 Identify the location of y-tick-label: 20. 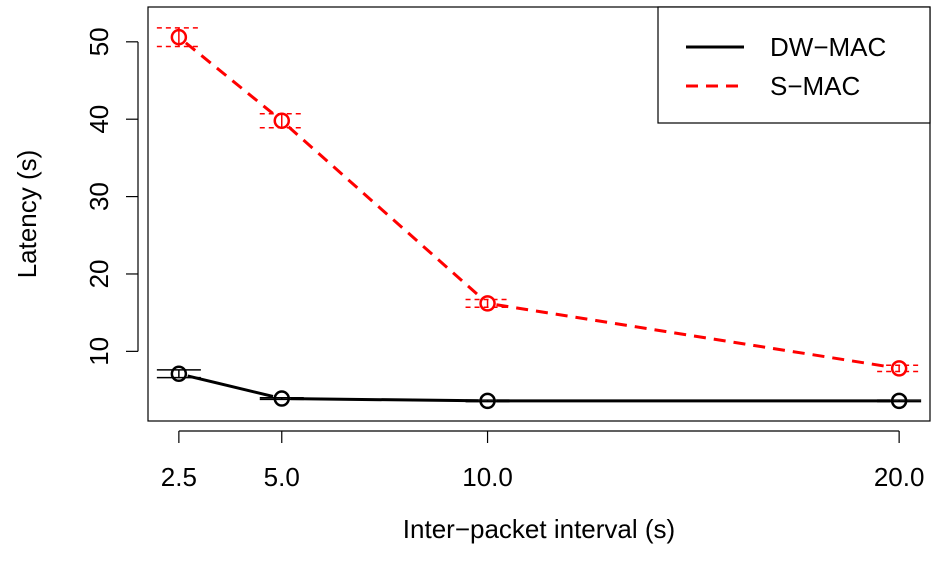
(99, 274).